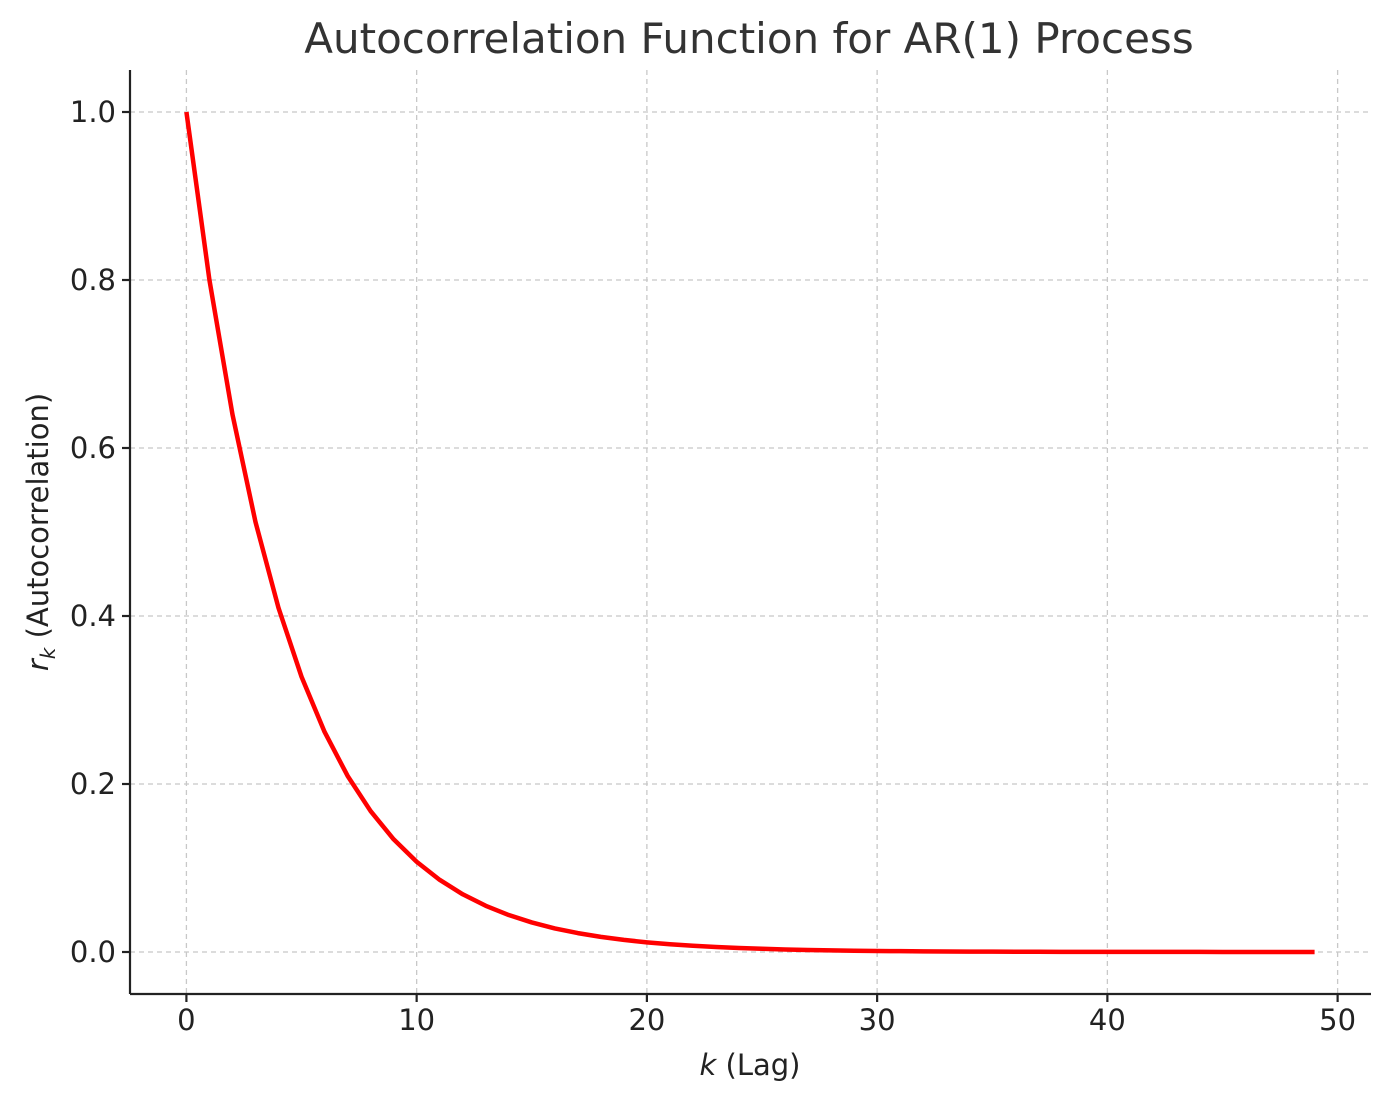 Image resolution: width=1389 pixels, height=1109 pixels. I want to click on x-tick-label: 10, so click(416, 1020).